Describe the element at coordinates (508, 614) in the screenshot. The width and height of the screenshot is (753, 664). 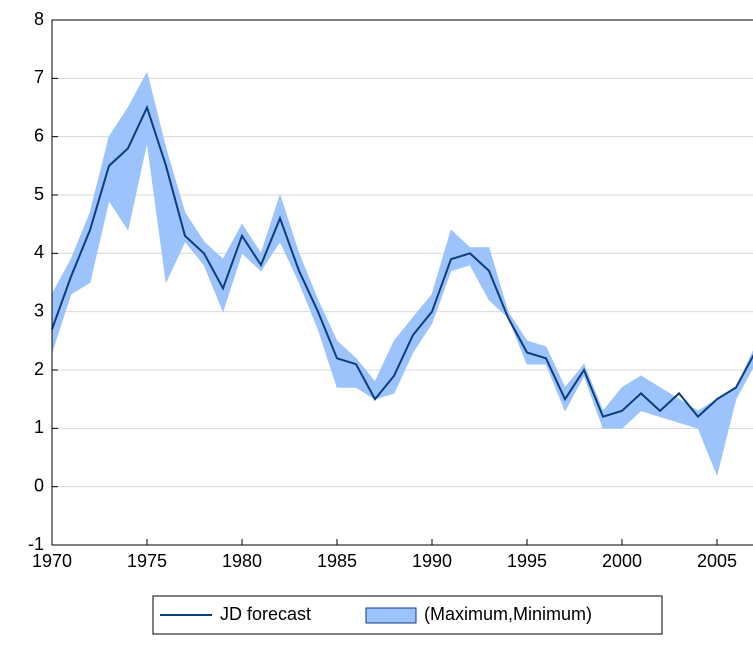
I see `legend-label: (Maximum,Minimum)` at that location.